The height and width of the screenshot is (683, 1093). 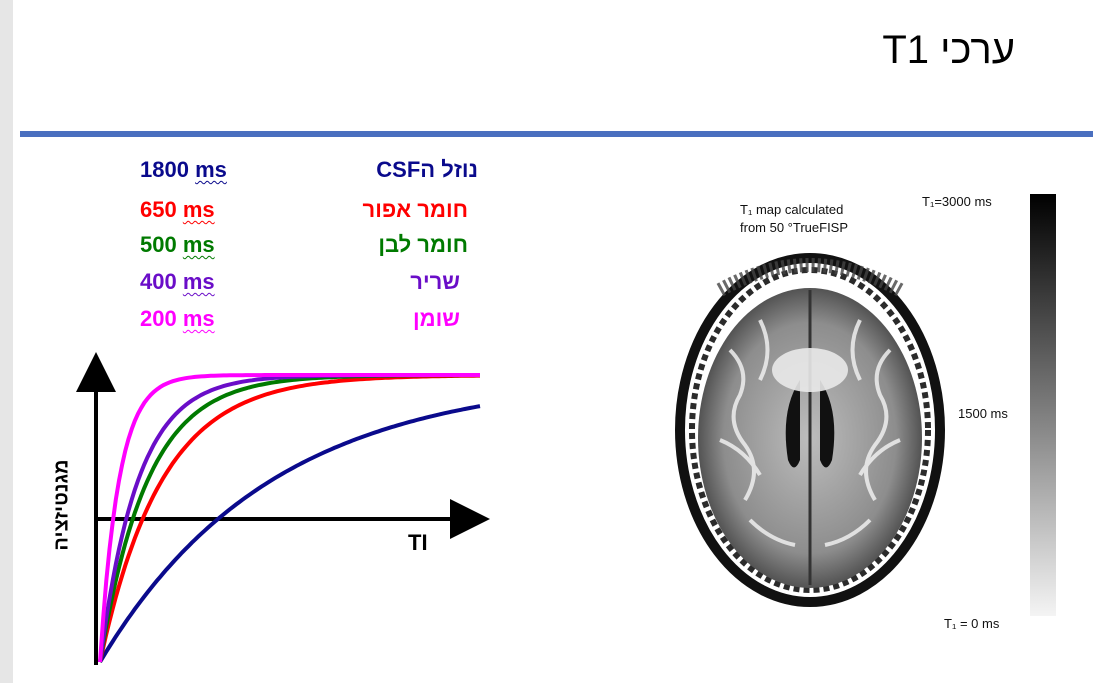 I want to click on slide-title: ערכי T1, so click(x=948, y=50).